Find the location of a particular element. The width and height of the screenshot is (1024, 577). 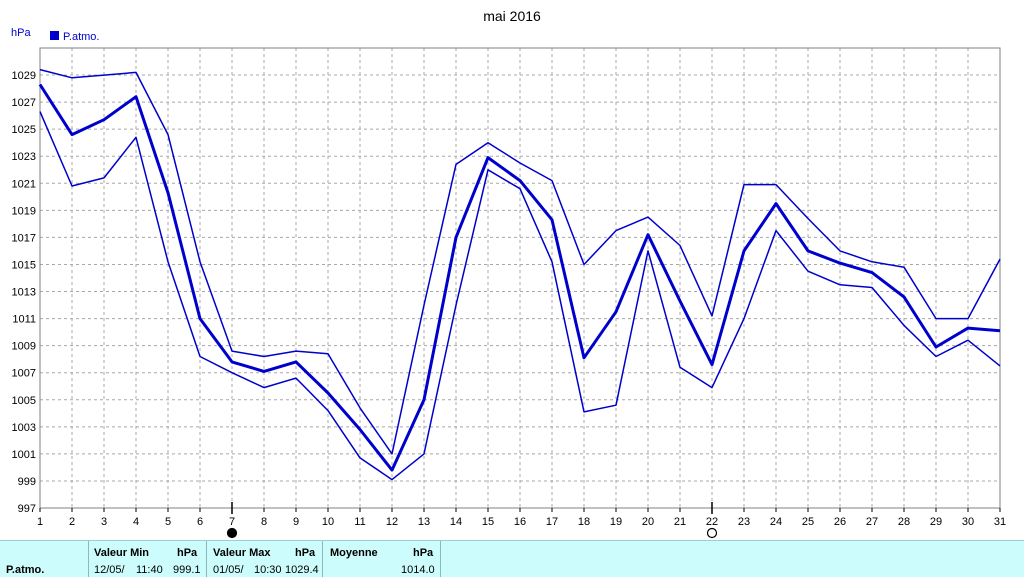

stats-max-value: 1029.4 is located at coordinates (302, 570).